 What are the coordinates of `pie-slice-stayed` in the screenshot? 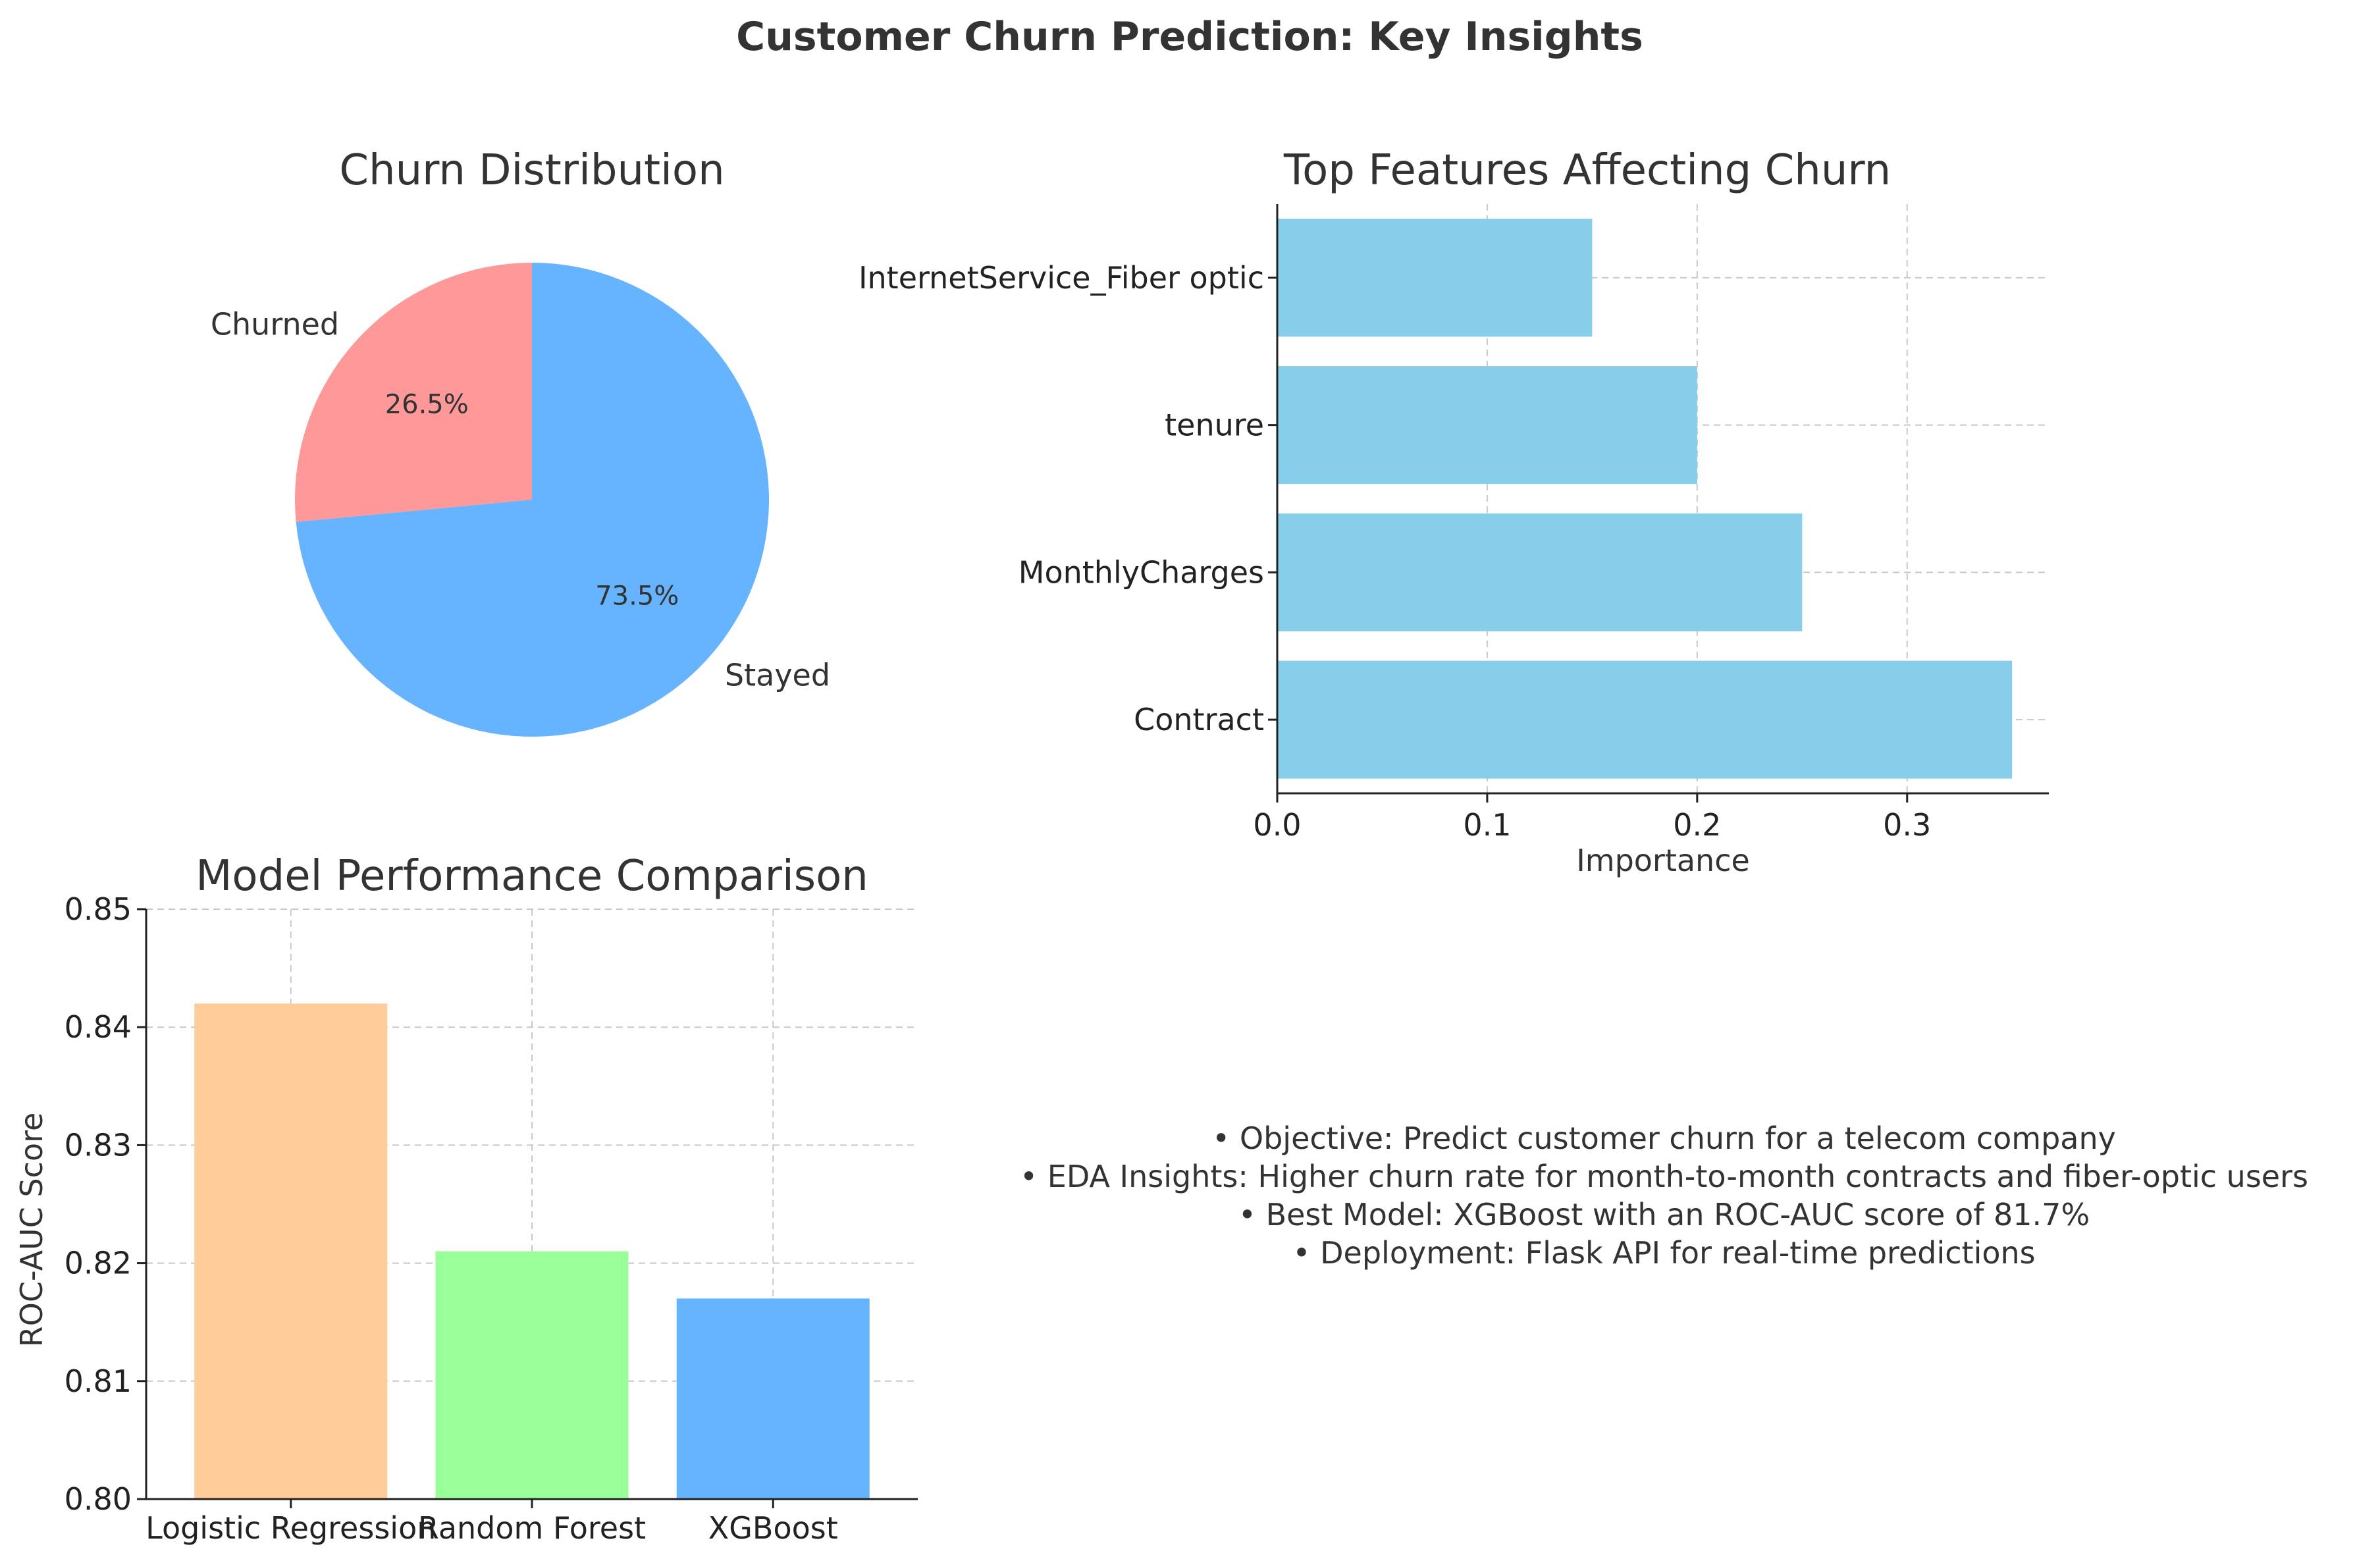 It's located at (532, 500).